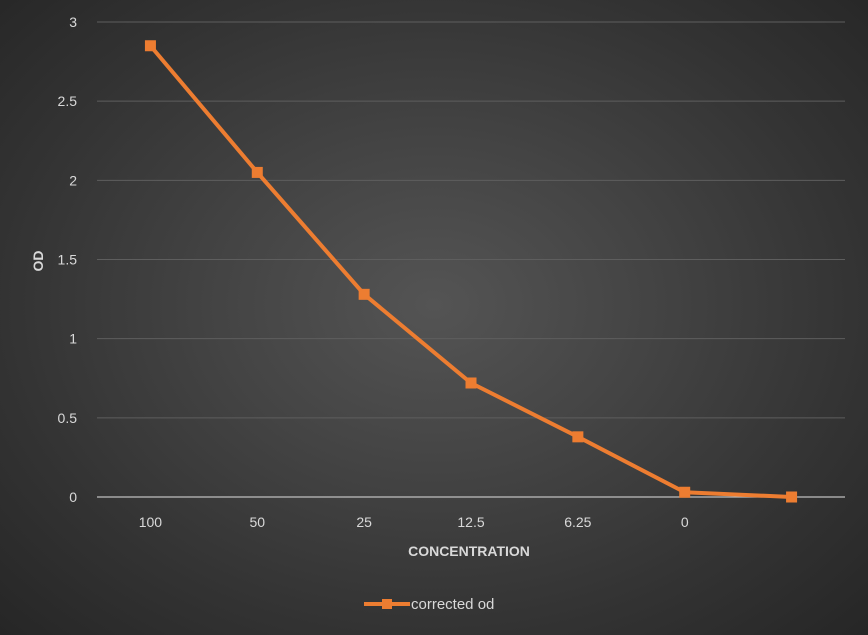  I want to click on y-axis-tick-labels: 0 0.5 1 1.5 2 2.5 3, so click(68, 259).